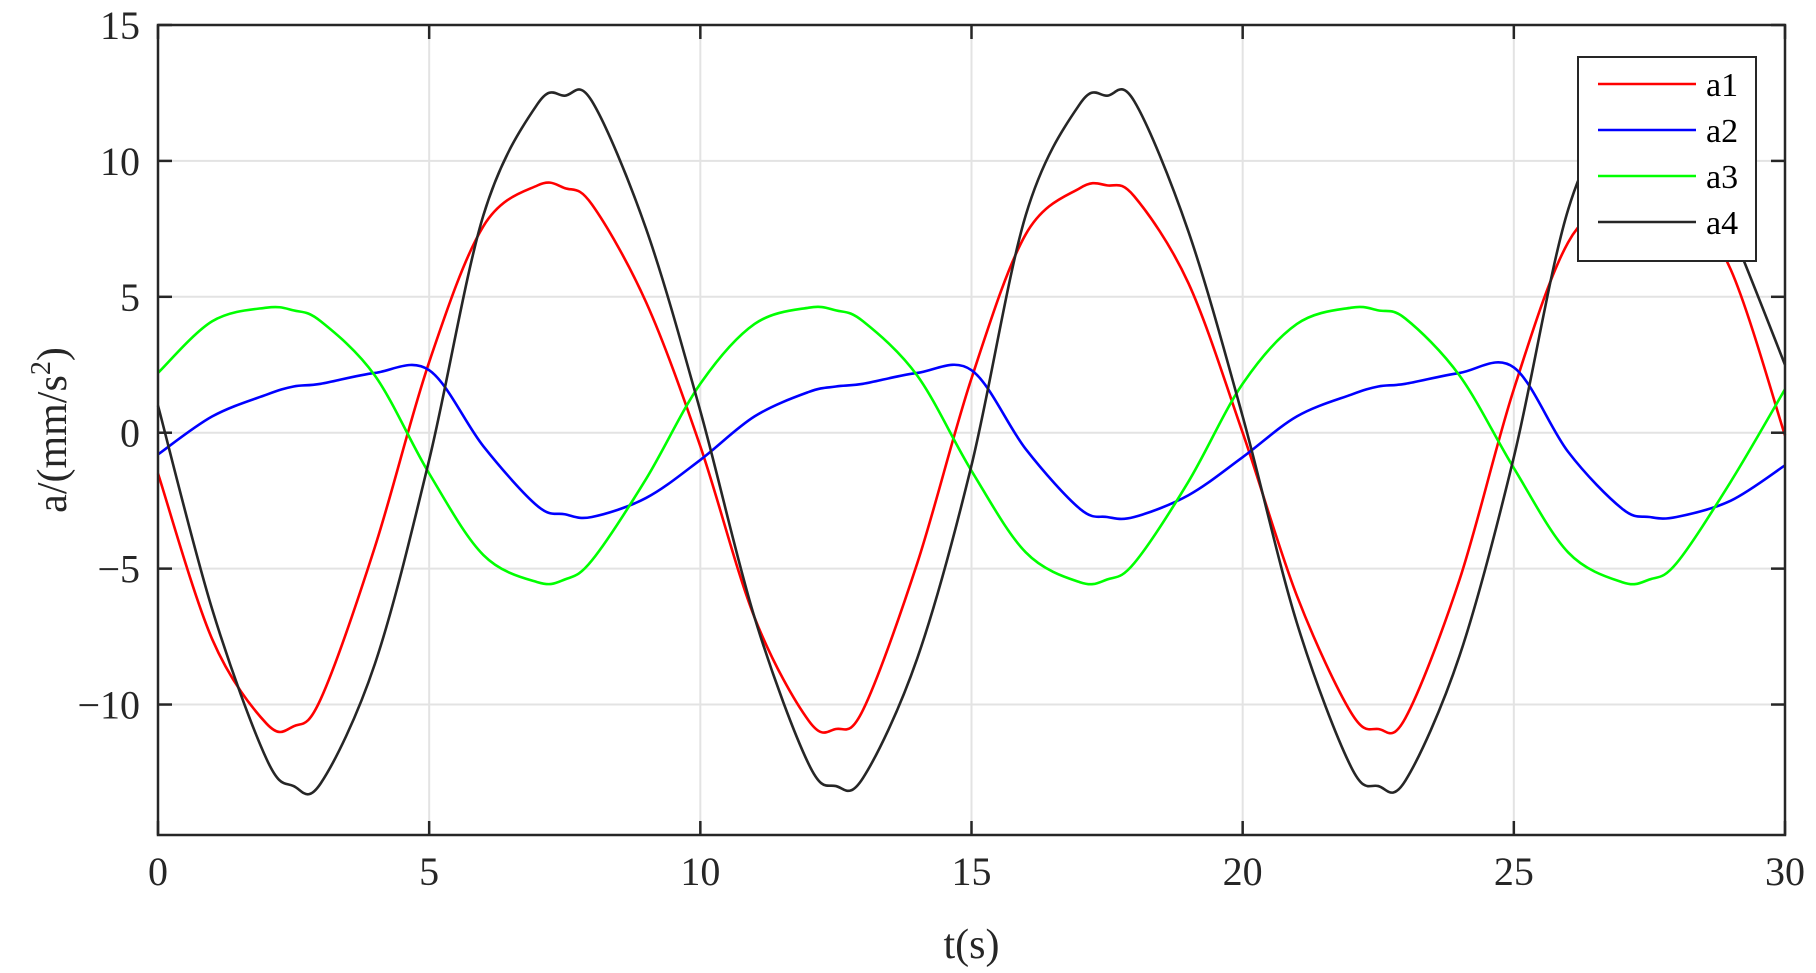 This screenshot has width=1816, height=973. I want to click on x-tick-label: 0, so click(158, 871).